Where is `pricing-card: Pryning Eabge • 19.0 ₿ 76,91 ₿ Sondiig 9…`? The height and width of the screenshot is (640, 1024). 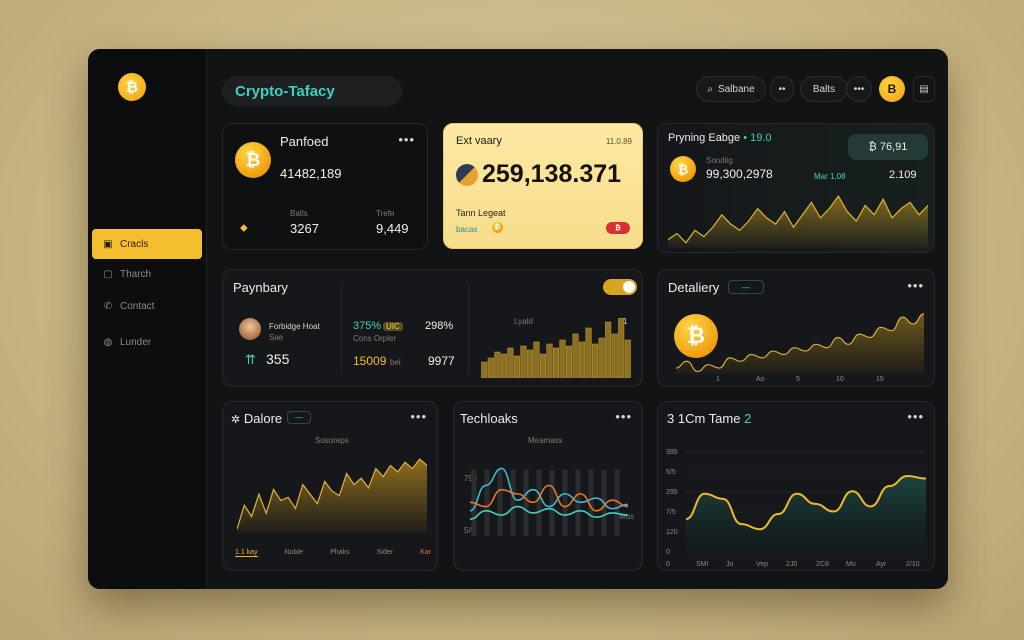 pricing-card: Pryning Eabge • 19.0 ₿ 76,91 ₿ Sondiig 9… is located at coordinates (796, 188).